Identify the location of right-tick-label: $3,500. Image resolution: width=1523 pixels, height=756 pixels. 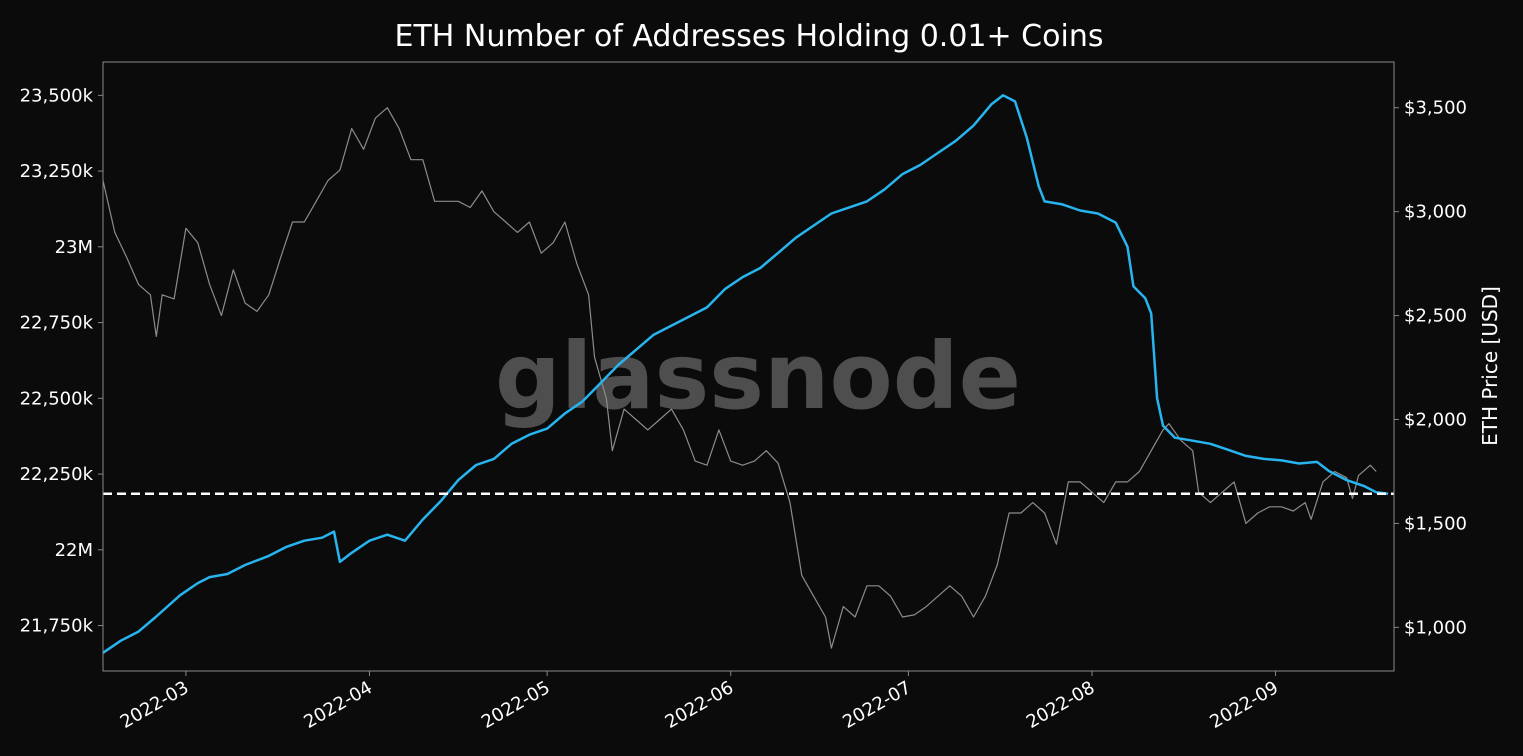
(1435, 108).